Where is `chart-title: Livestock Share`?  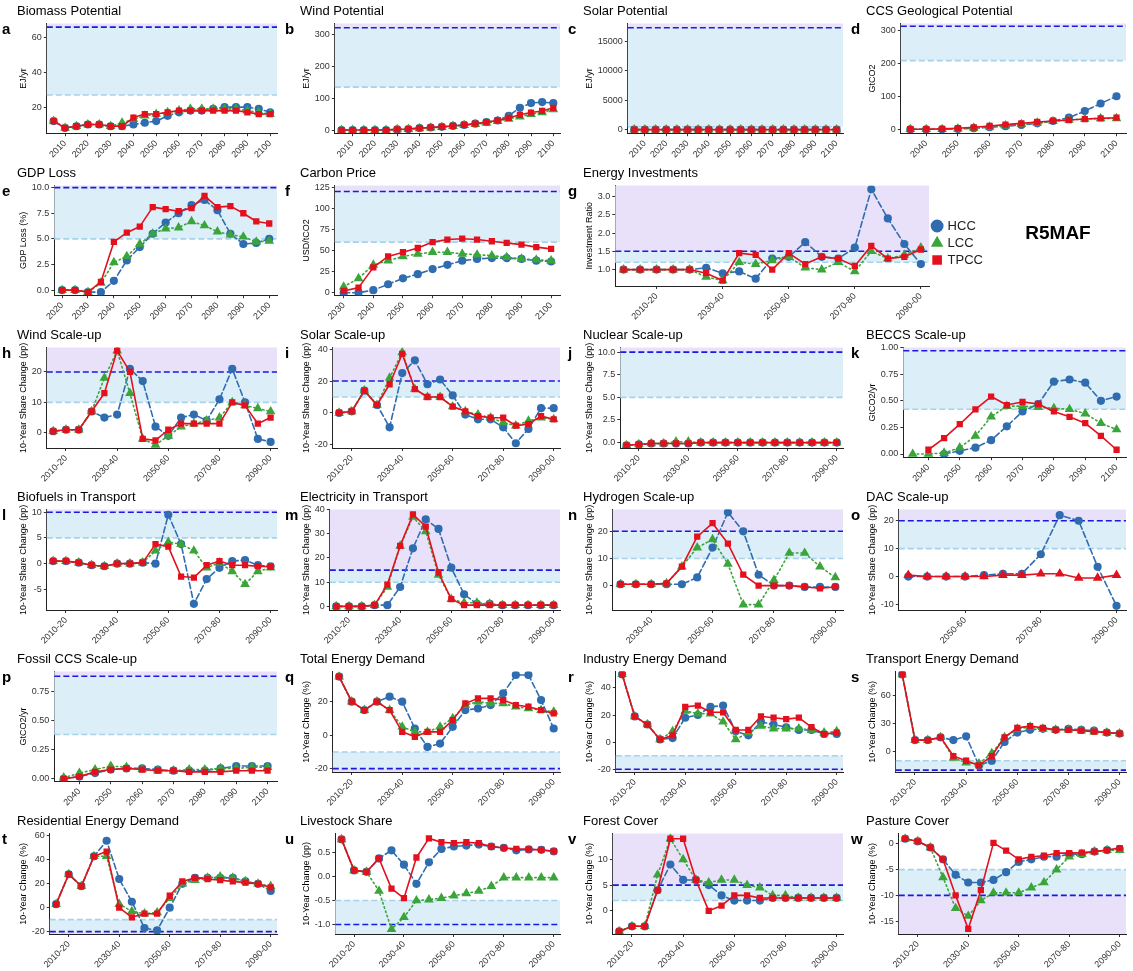 chart-title: Livestock Share is located at coordinates (346, 821).